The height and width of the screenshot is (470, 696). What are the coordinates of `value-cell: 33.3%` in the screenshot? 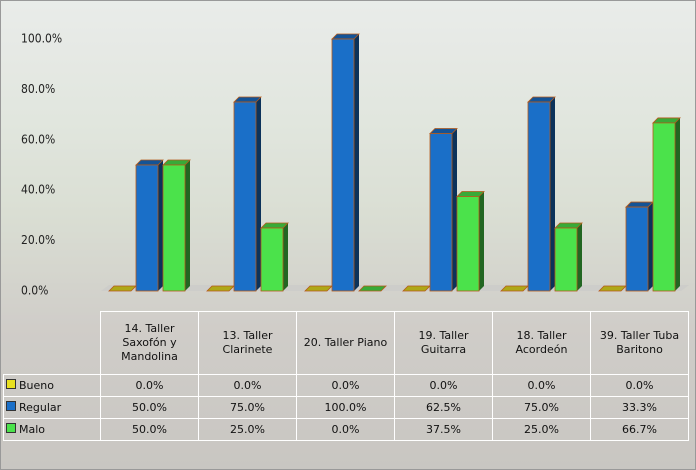 It's located at (639, 407).